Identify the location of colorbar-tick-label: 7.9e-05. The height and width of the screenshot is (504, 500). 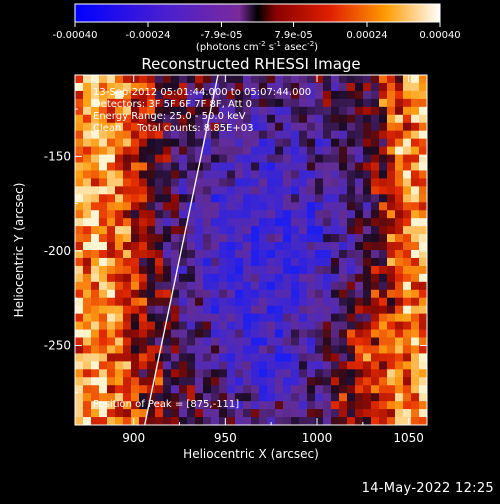
(293, 35).